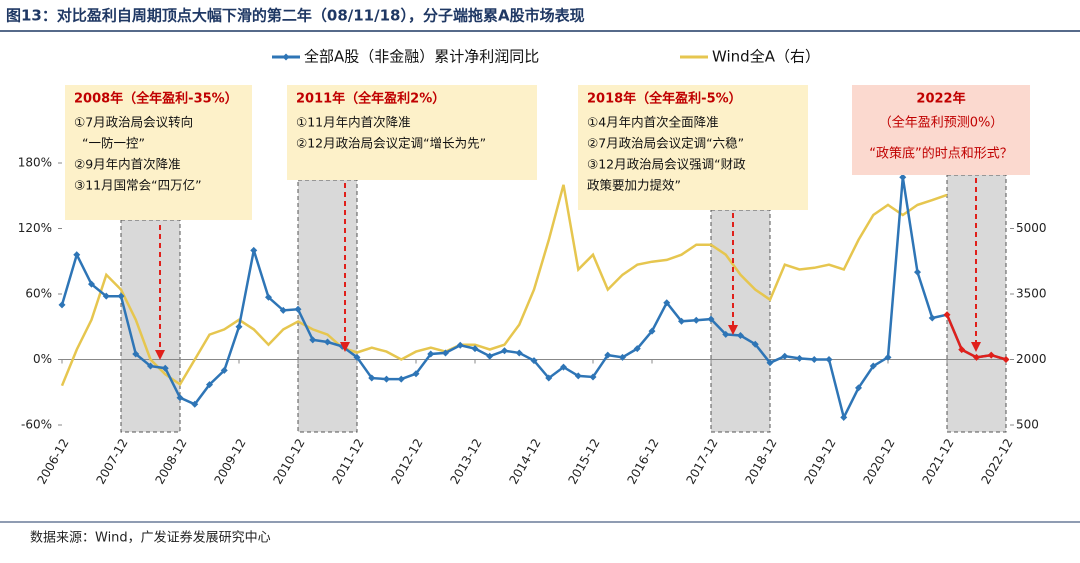 This screenshot has width=1080, height=563. I want to click on annotation-line: “一防一控”, so click(113, 143).